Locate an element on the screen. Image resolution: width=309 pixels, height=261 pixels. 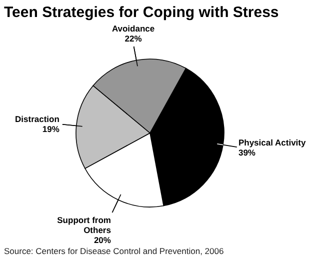
data-label: 22% is located at coordinates (133, 39).